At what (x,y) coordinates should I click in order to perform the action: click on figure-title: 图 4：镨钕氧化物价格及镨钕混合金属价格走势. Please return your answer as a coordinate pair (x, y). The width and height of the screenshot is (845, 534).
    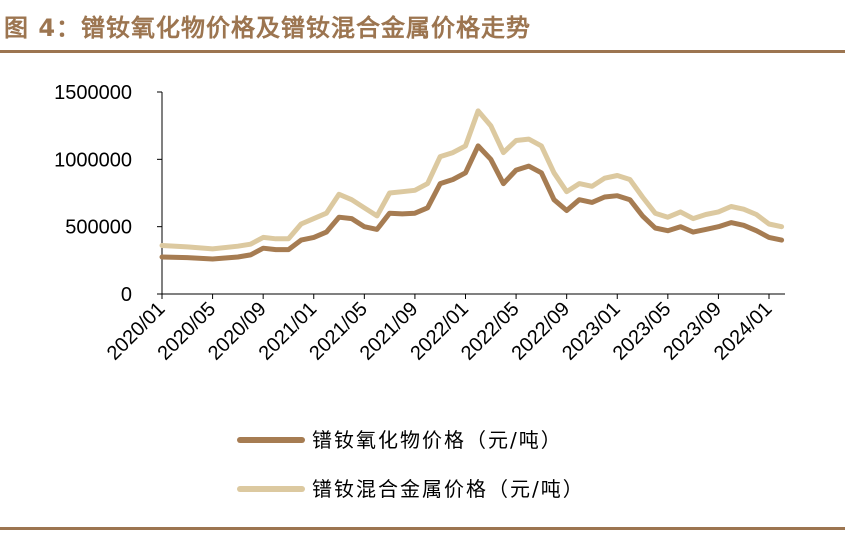
    Looking at the image, I should click on (268, 28).